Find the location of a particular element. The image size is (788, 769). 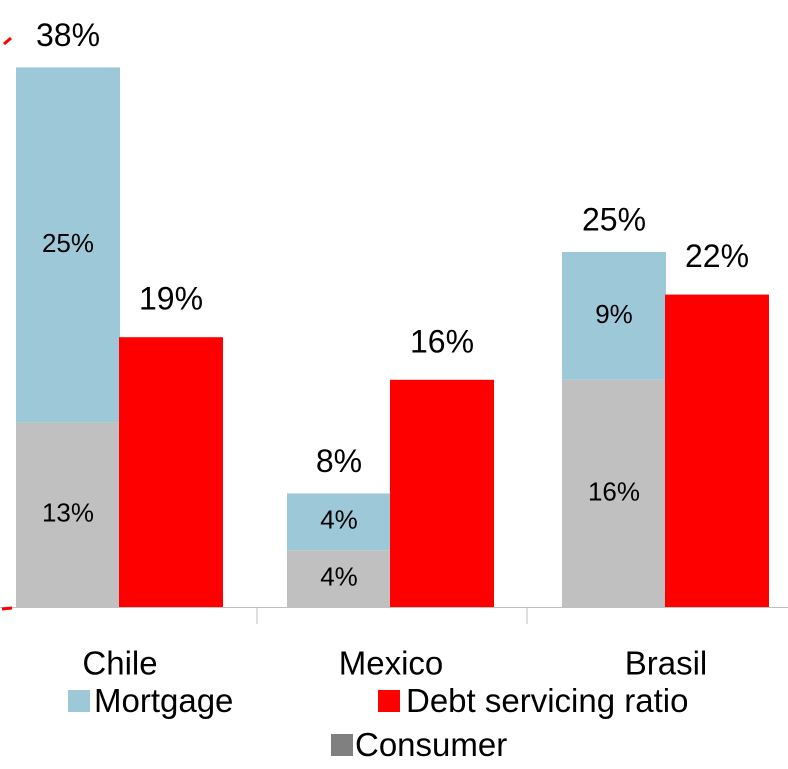

bar-consumer-brasil is located at coordinates (614, 493).